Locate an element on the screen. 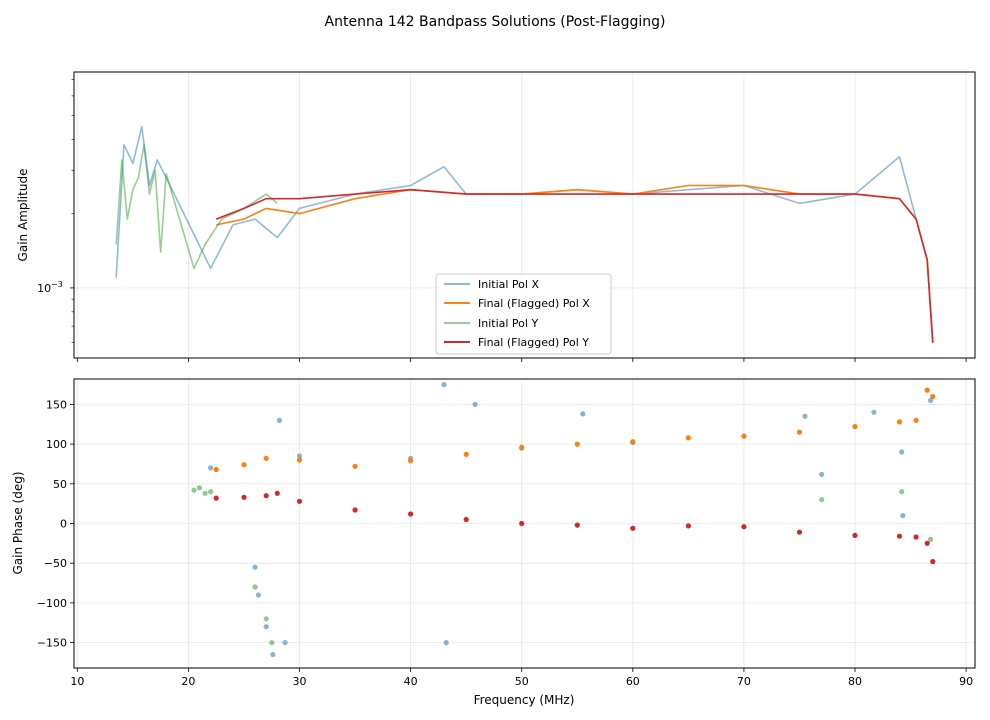 Image resolution: width=990 pixels, height=720 pixels. x-tick-label: 10 is located at coordinates (77, 681).